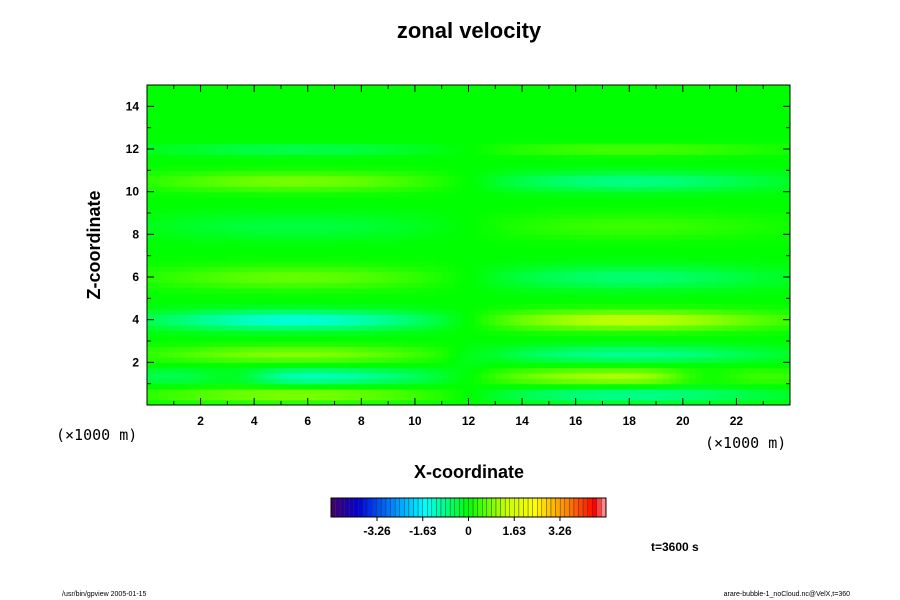 The width and height of the screenshot is (900, 600). Describe the element at coordinates (254, 421) in the screenshot. I see `x-tick-label: 4` at that location.